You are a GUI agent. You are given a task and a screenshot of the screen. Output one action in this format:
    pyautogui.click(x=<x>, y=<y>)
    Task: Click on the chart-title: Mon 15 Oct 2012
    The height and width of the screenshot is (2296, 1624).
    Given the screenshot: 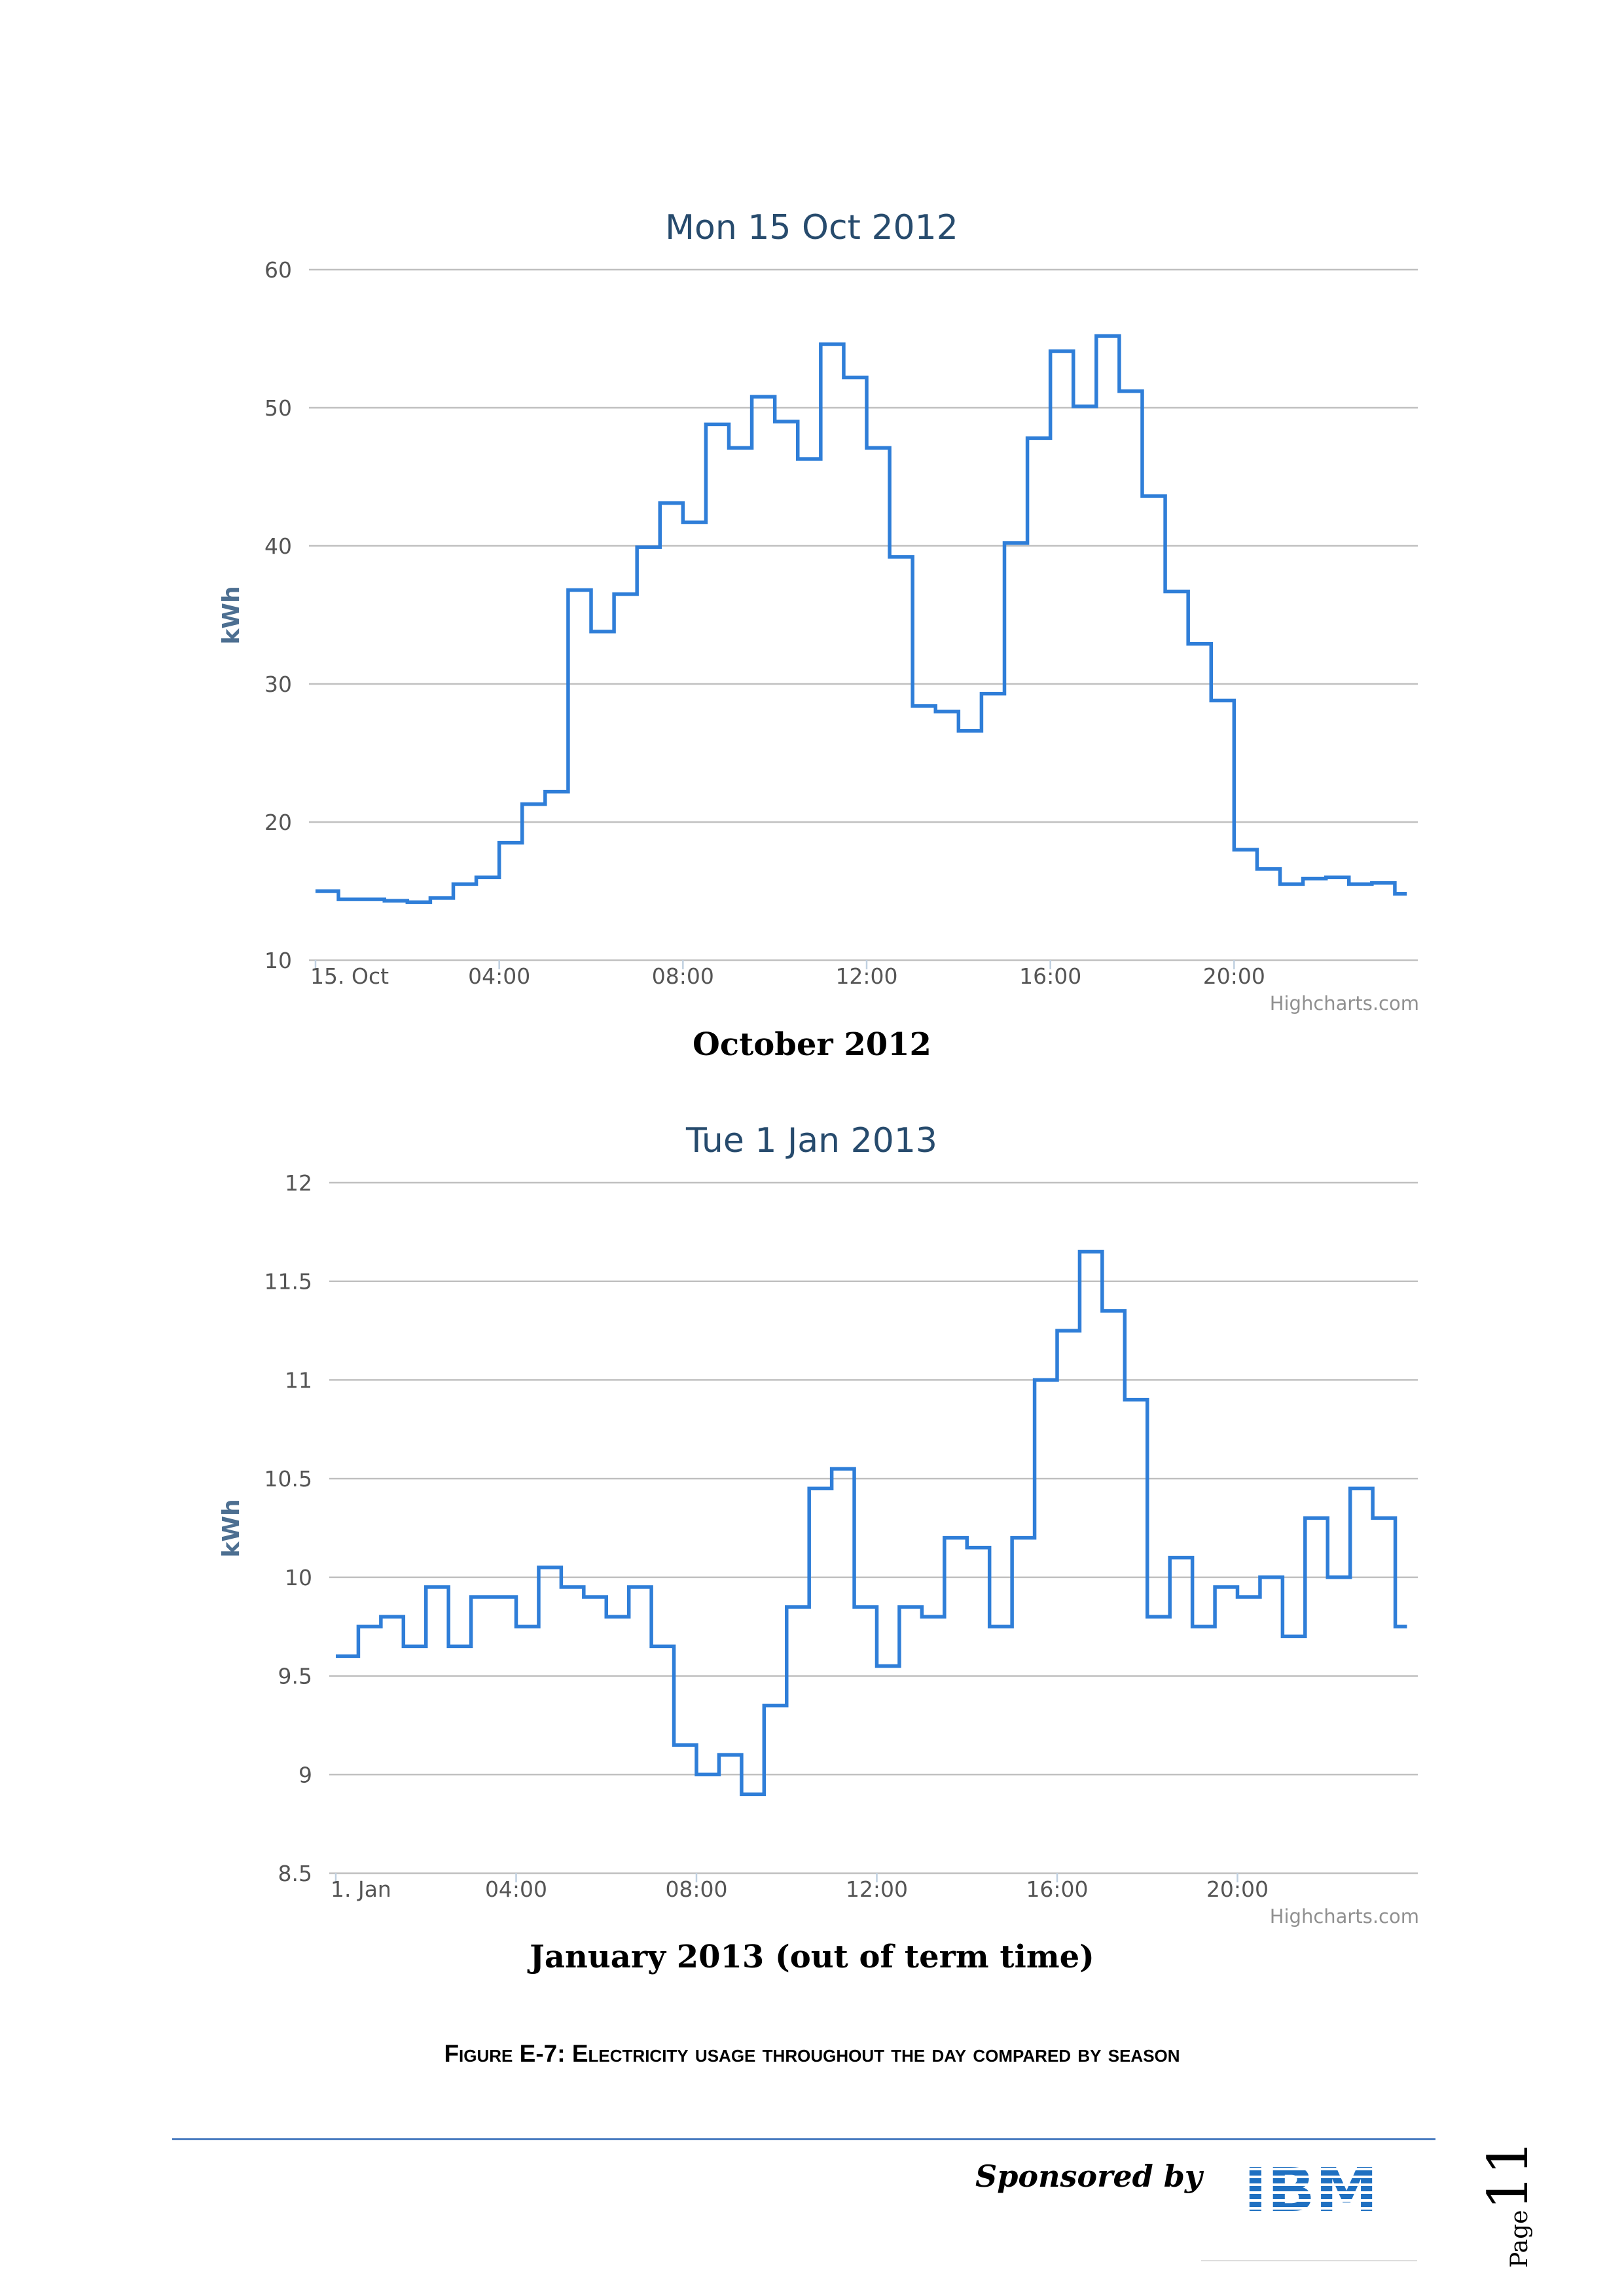 What is the action you would take?
    pyautogui.click(x=811, y=227)
    